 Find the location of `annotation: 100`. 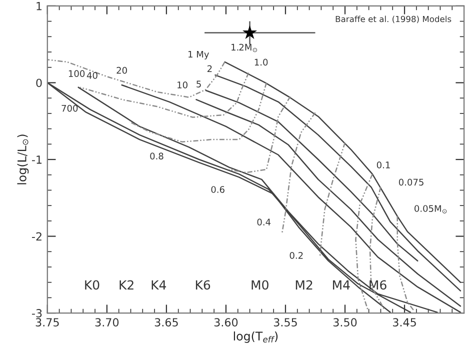

annotation: 100 is located at coordinates (76, 73).